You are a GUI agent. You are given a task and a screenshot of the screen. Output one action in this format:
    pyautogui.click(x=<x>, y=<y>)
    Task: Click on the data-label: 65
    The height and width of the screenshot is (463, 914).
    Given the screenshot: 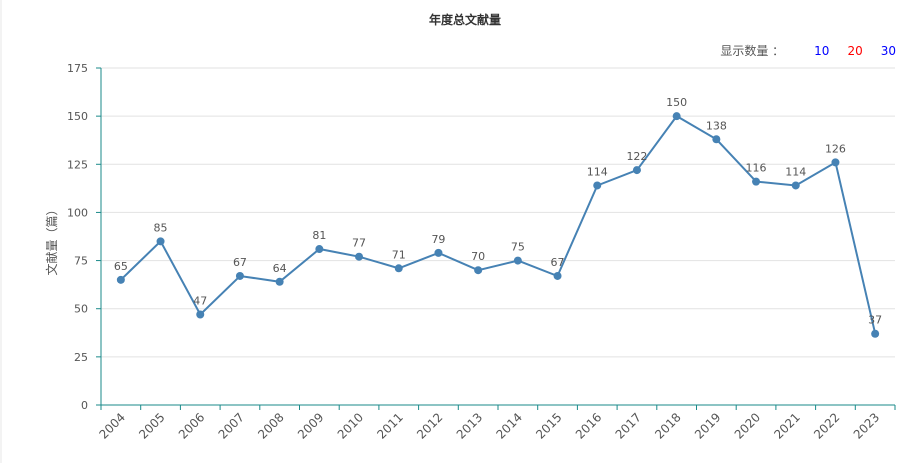 What is the action you would take?
    pyautogui.click(x=121, y=266)
    